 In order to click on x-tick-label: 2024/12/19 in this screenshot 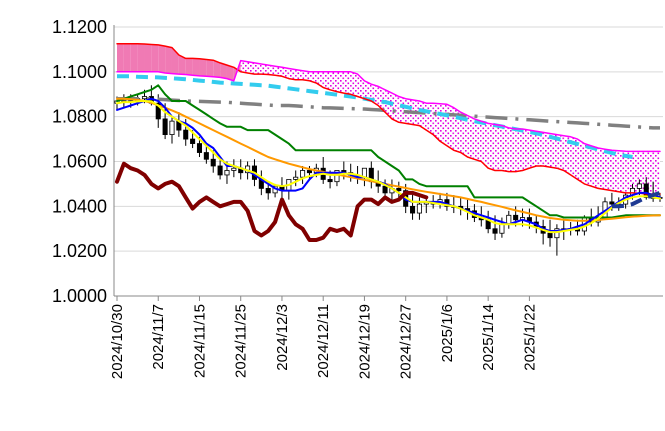, I will do `click(364, 341)`.